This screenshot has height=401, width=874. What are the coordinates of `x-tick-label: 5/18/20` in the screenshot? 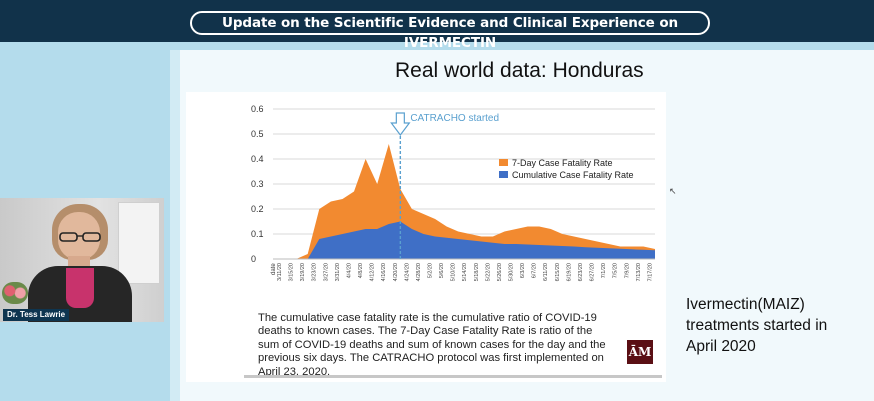 It's located at (477, 272).